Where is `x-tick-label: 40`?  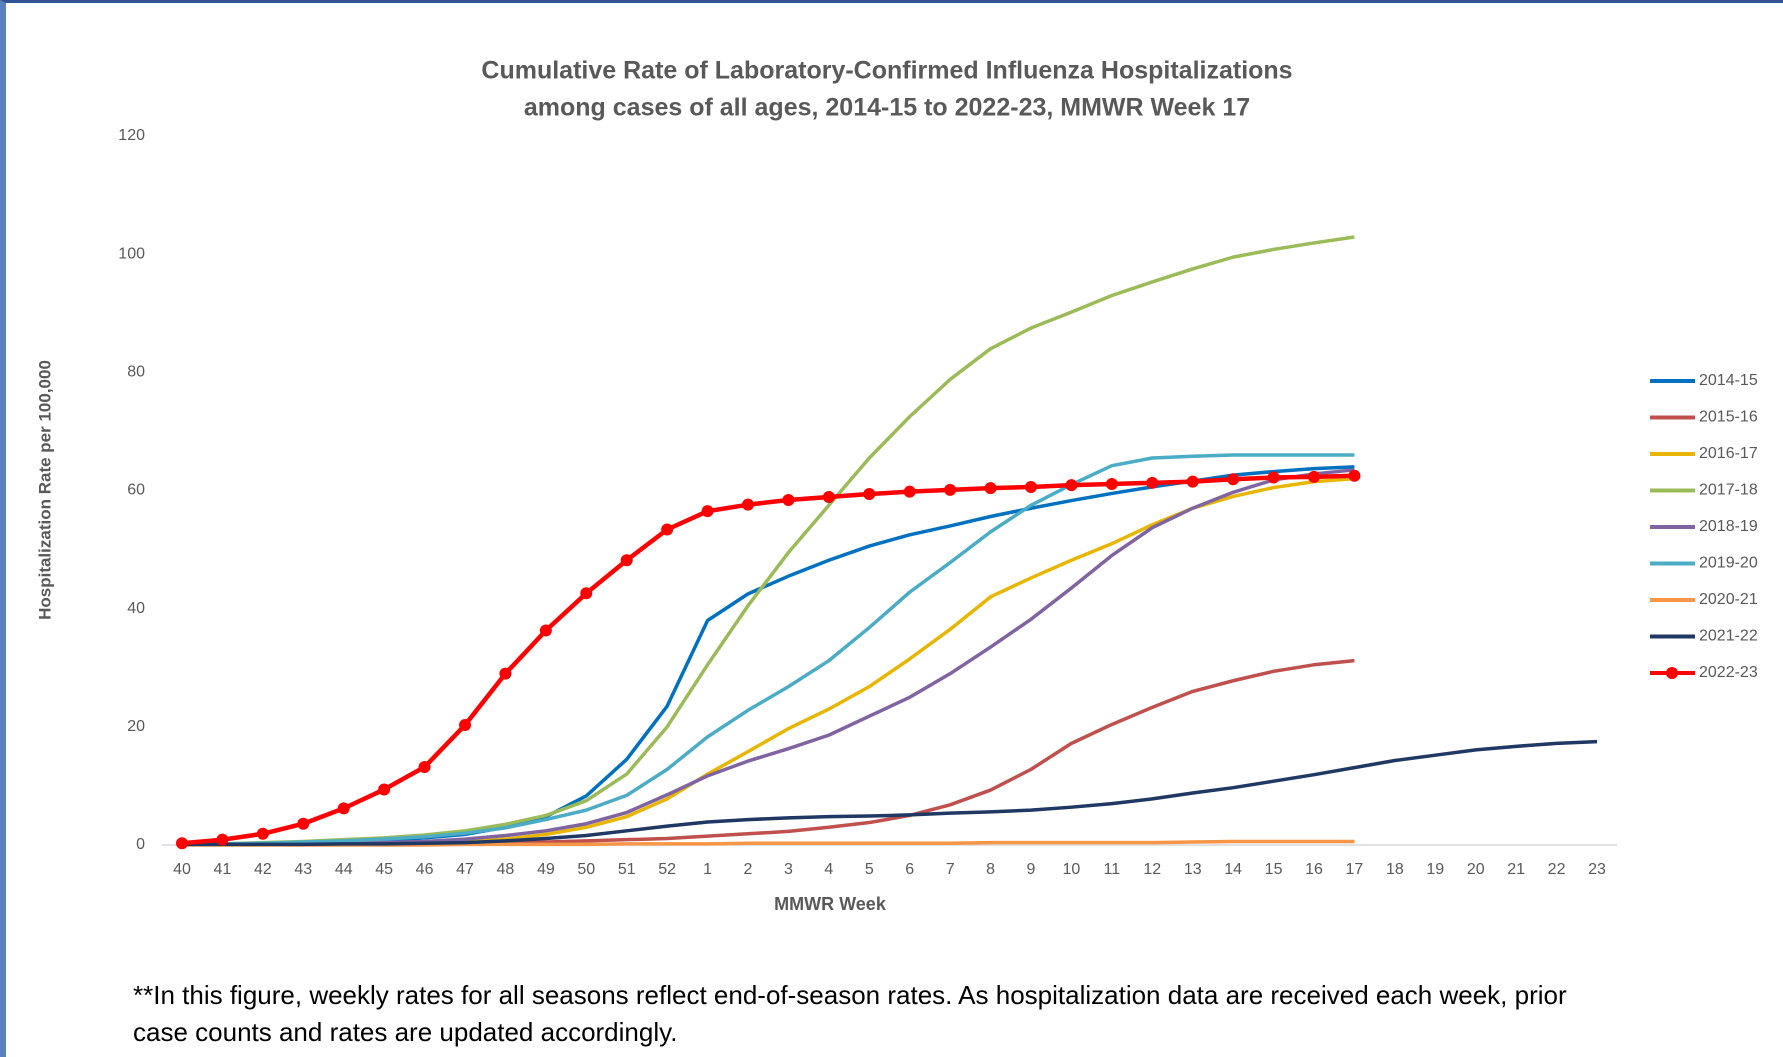
x-tick-label: 40 is located at coordinates (182, 869).